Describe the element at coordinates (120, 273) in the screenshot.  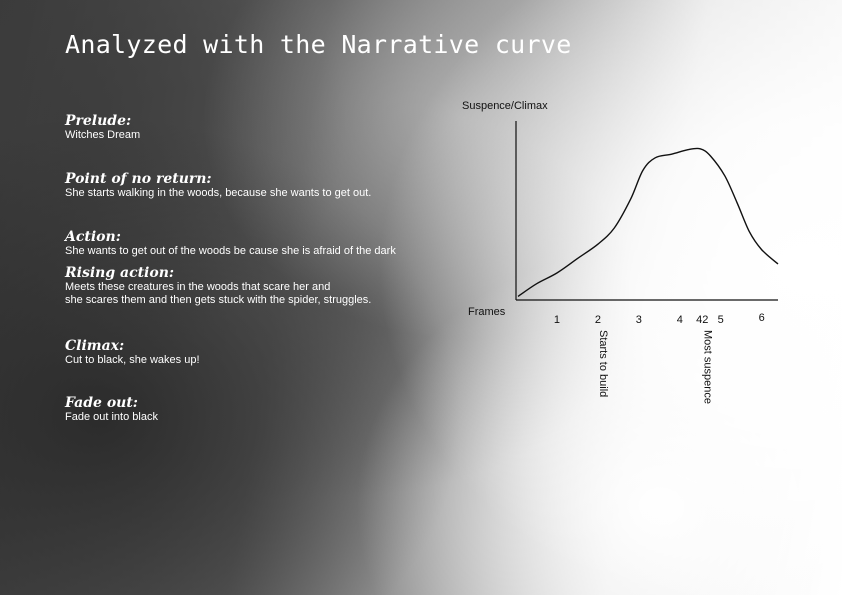
I see `section-heading: Rising action:` at that location.